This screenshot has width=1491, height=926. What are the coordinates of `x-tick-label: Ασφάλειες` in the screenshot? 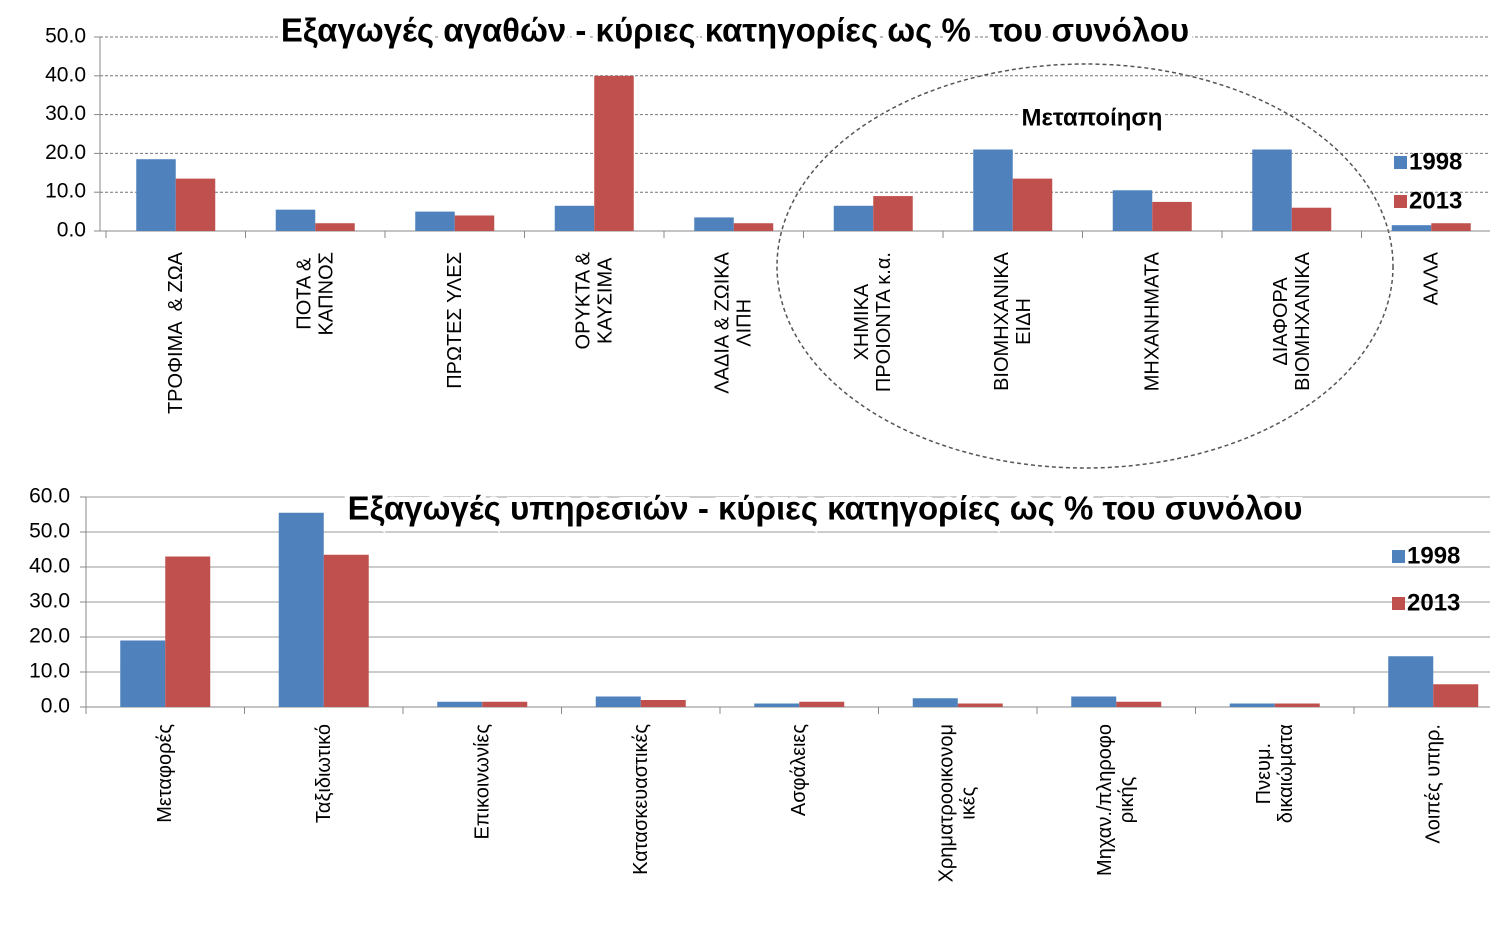 It's located at (799, 770).